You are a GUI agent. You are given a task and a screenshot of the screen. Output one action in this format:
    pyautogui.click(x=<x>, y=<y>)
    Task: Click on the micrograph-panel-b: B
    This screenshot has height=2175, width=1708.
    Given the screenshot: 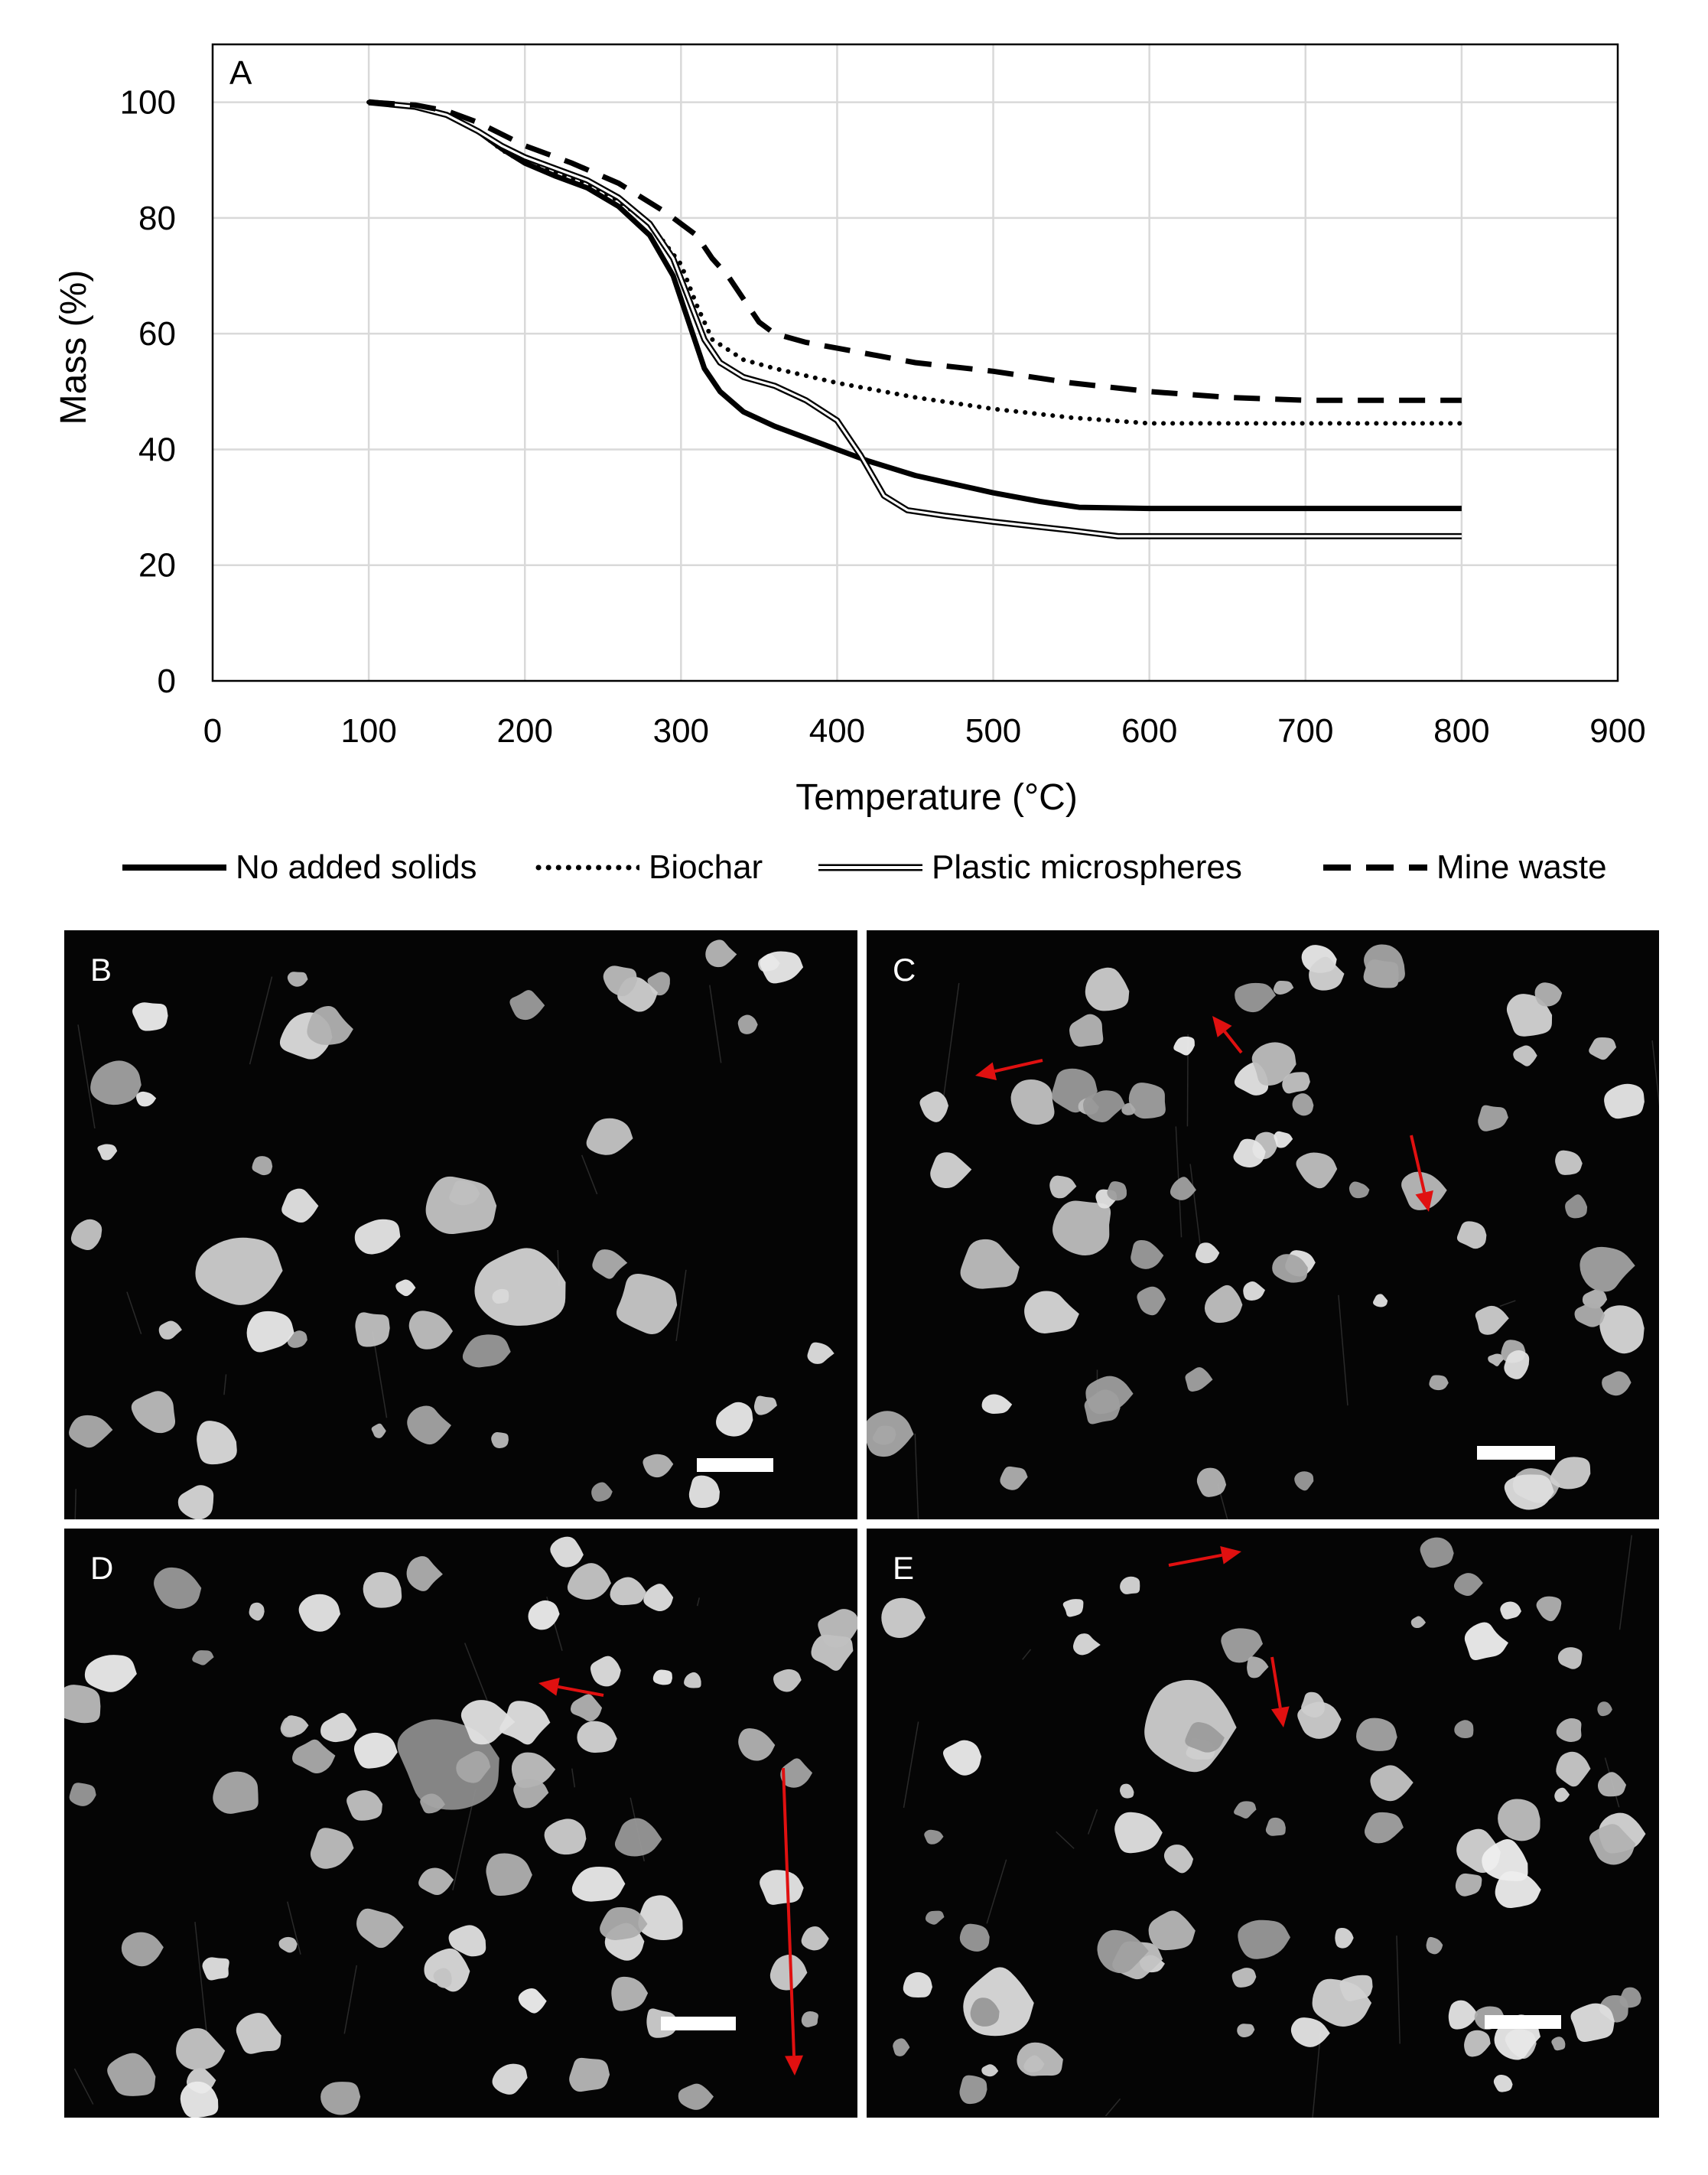 What is the action you would take?
    pyautogui.click(x=460, y=1224)
    